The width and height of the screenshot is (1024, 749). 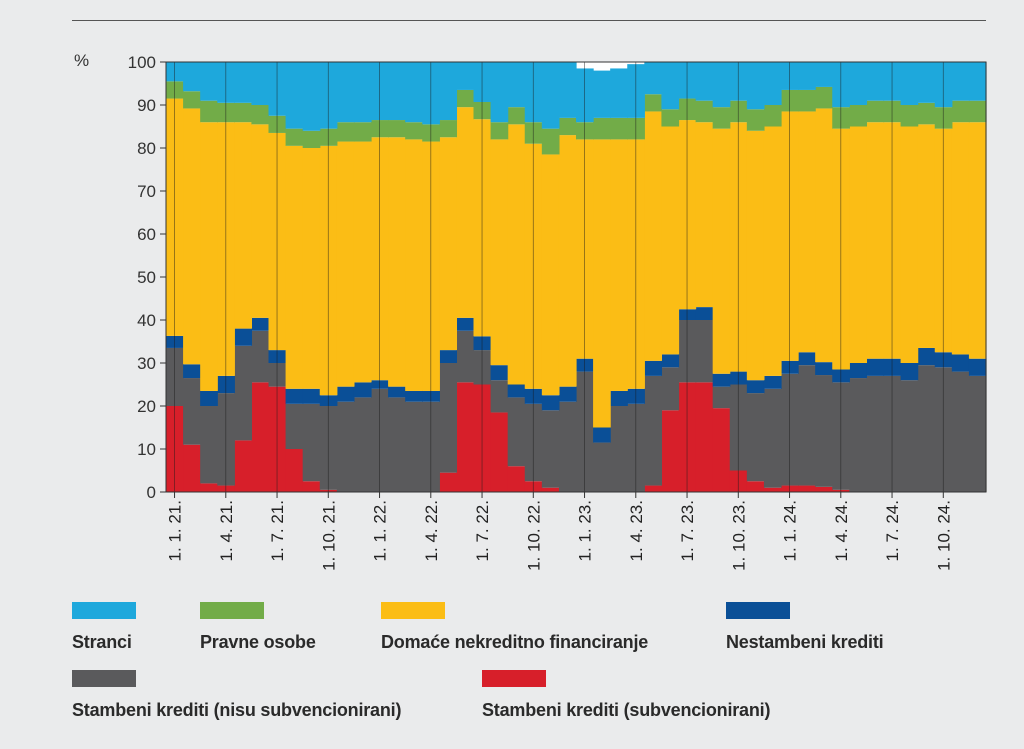 What do you see at coordinates (636, 530) in the screenshot?
I see `x-tick-label: 1. 4. 23.` at bounding box center [636, 530].